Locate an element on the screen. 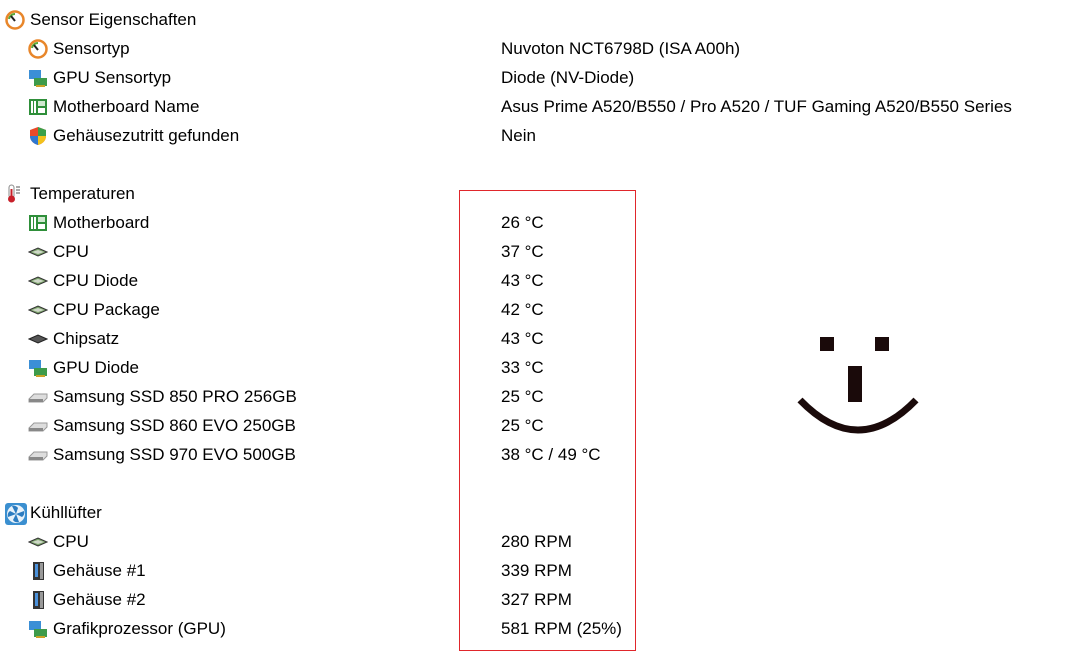  section-label: Sensor Eigenschaften is located at coordinates (113, 19).